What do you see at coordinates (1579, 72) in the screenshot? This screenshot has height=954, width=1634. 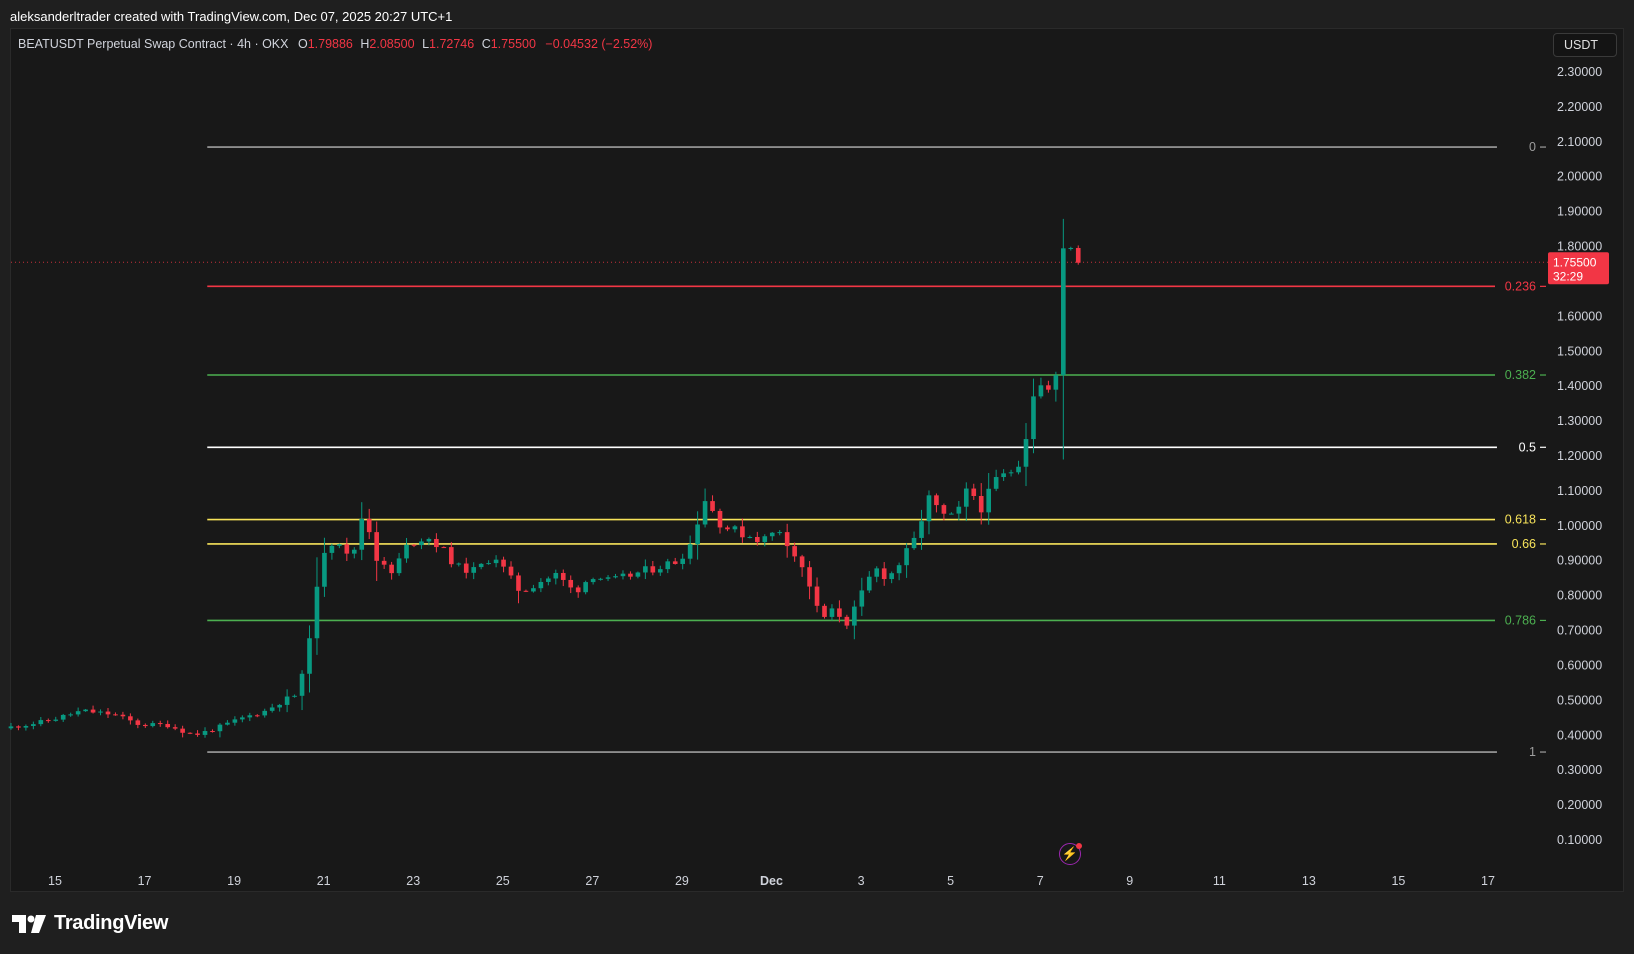 I see `y-tick-label: 2.30000` at bounding box center [1579, 72].